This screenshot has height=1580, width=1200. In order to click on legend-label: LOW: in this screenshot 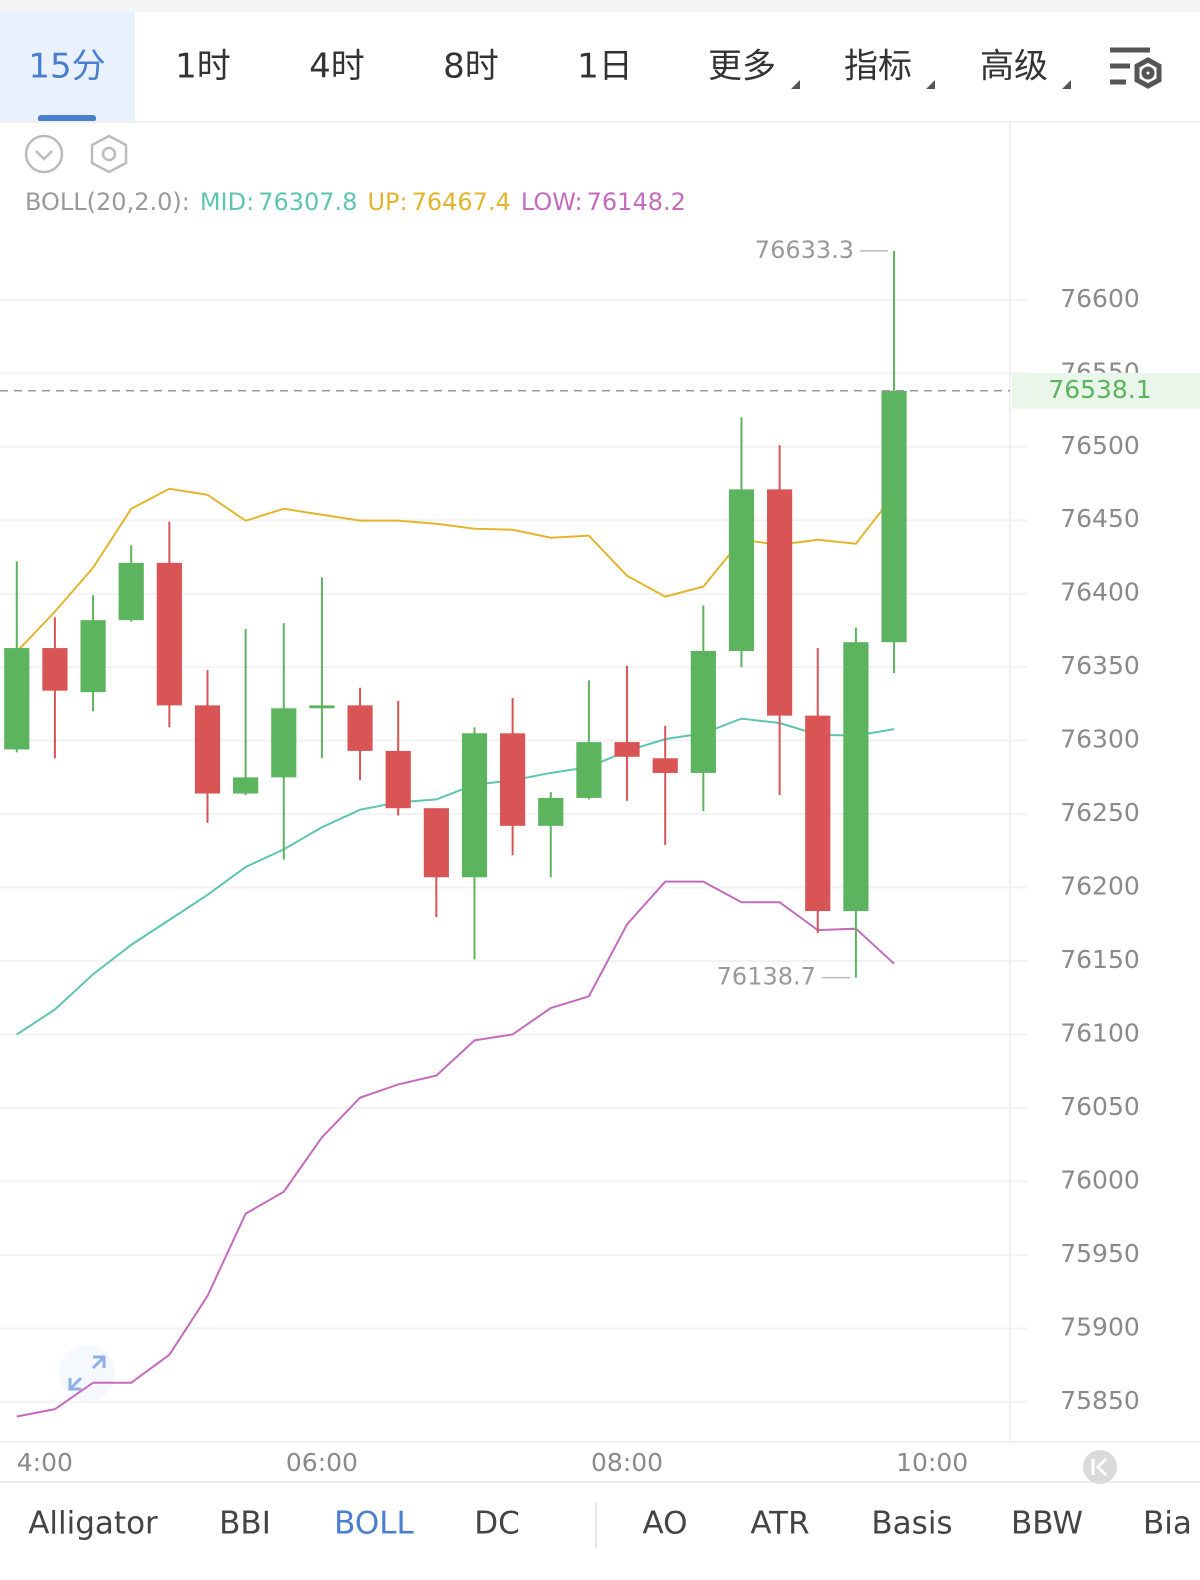, I will do `click(552, 202)`.